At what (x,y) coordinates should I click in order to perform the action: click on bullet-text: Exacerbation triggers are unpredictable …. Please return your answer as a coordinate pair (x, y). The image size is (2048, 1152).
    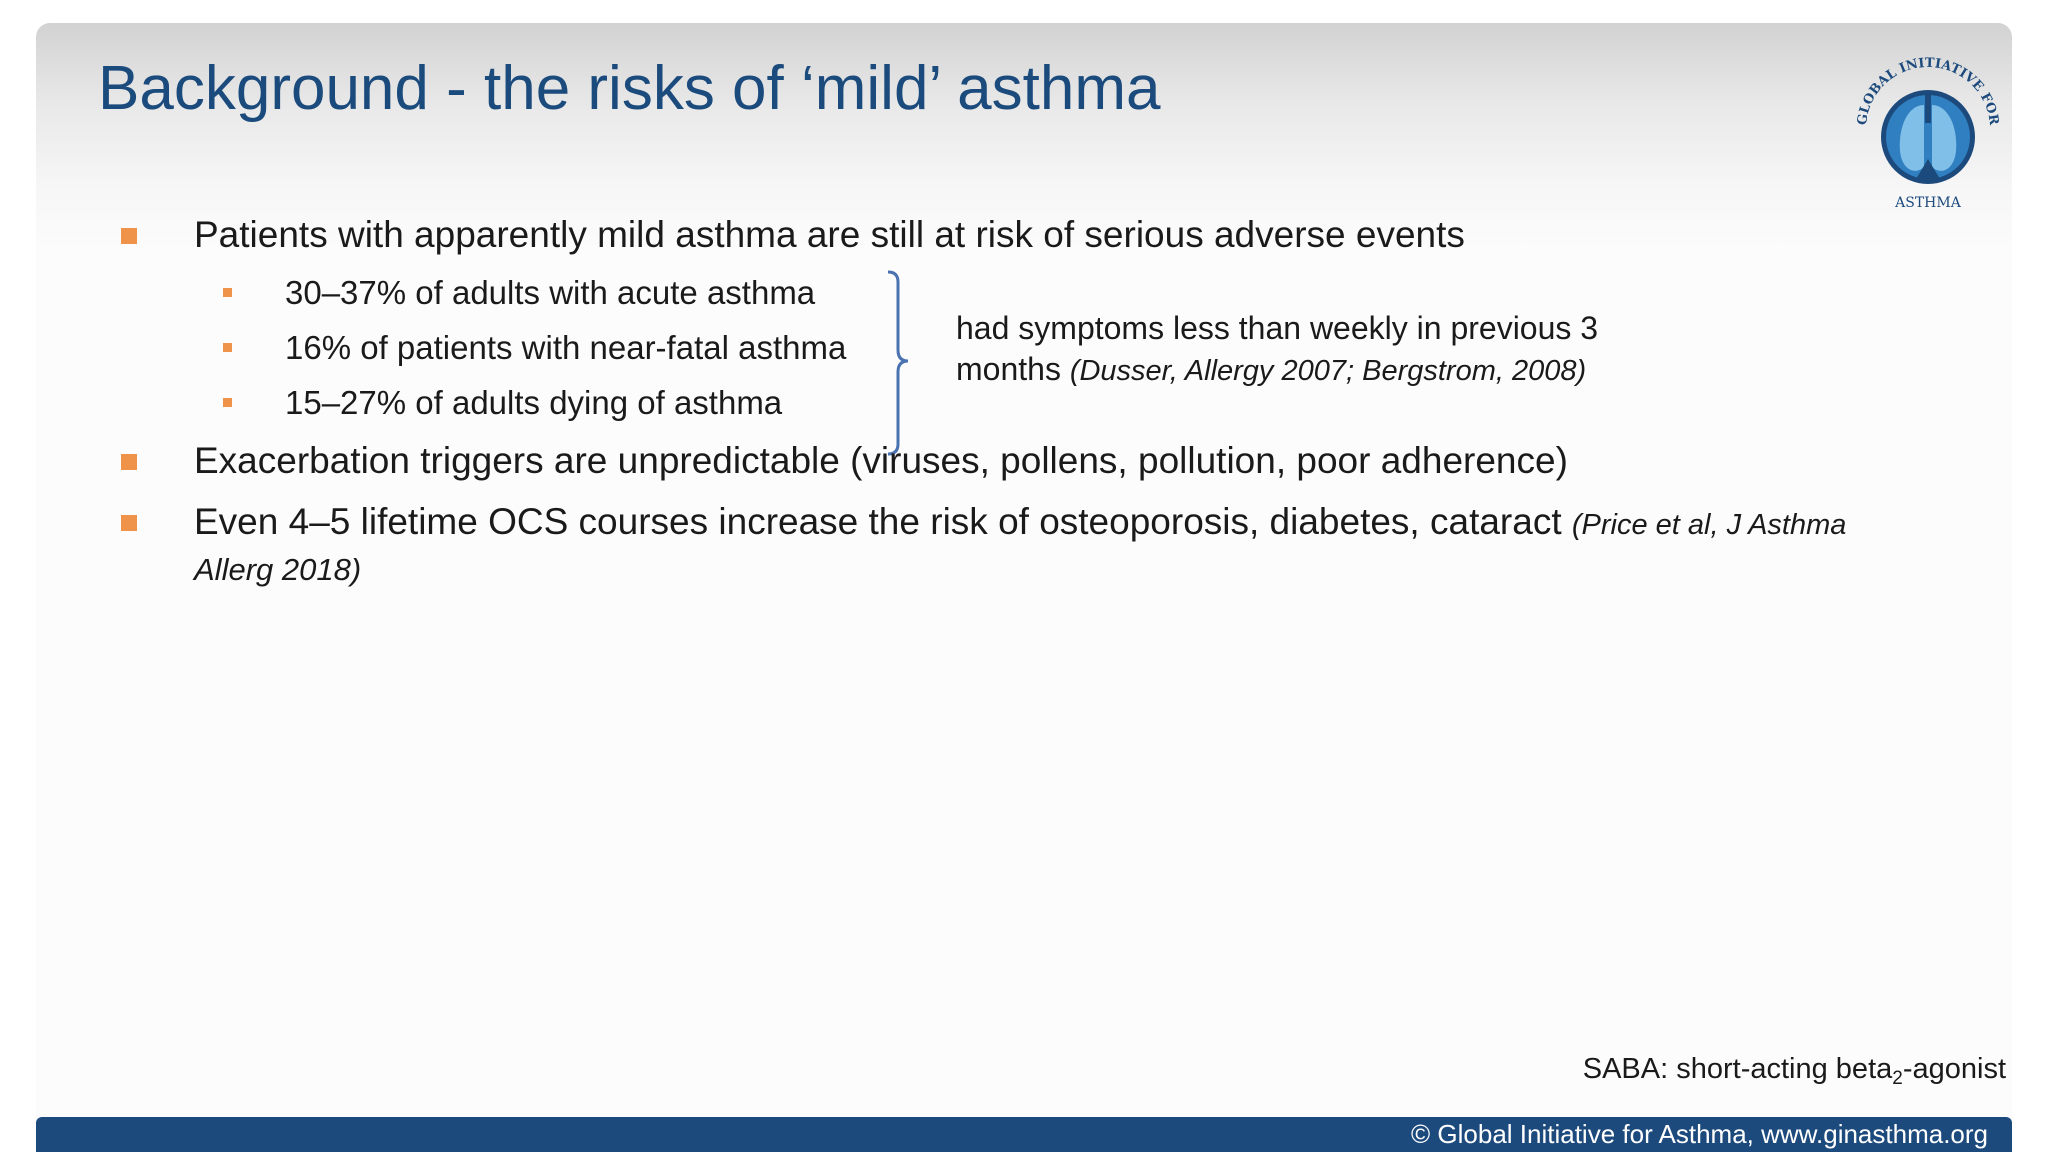
    Looking at the image, I should click on (881, 460).